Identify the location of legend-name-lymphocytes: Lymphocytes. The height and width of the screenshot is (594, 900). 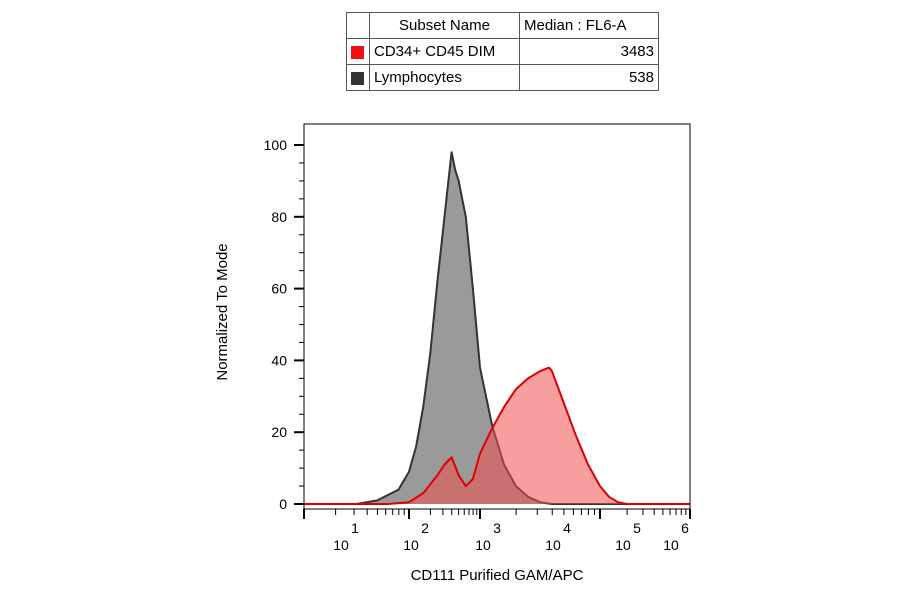
(444, 77).